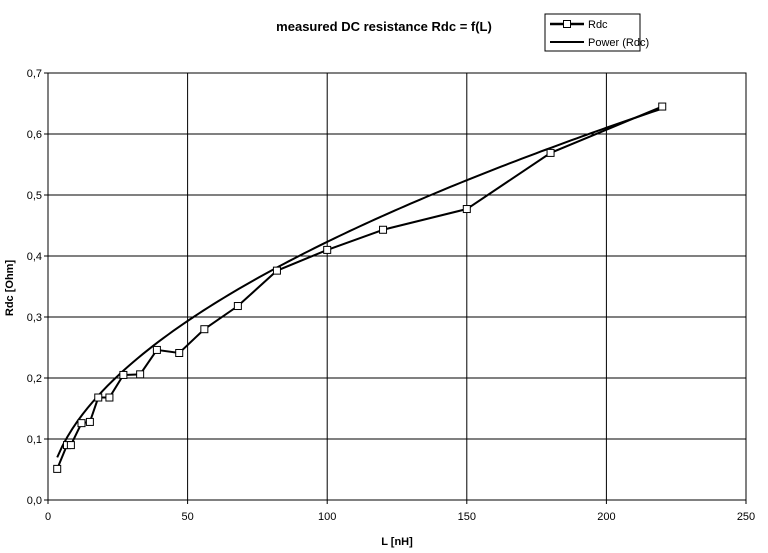 This screenshot has height=553, width=768. I want to click on y-tick-label: 0,3, so click(34, 318).